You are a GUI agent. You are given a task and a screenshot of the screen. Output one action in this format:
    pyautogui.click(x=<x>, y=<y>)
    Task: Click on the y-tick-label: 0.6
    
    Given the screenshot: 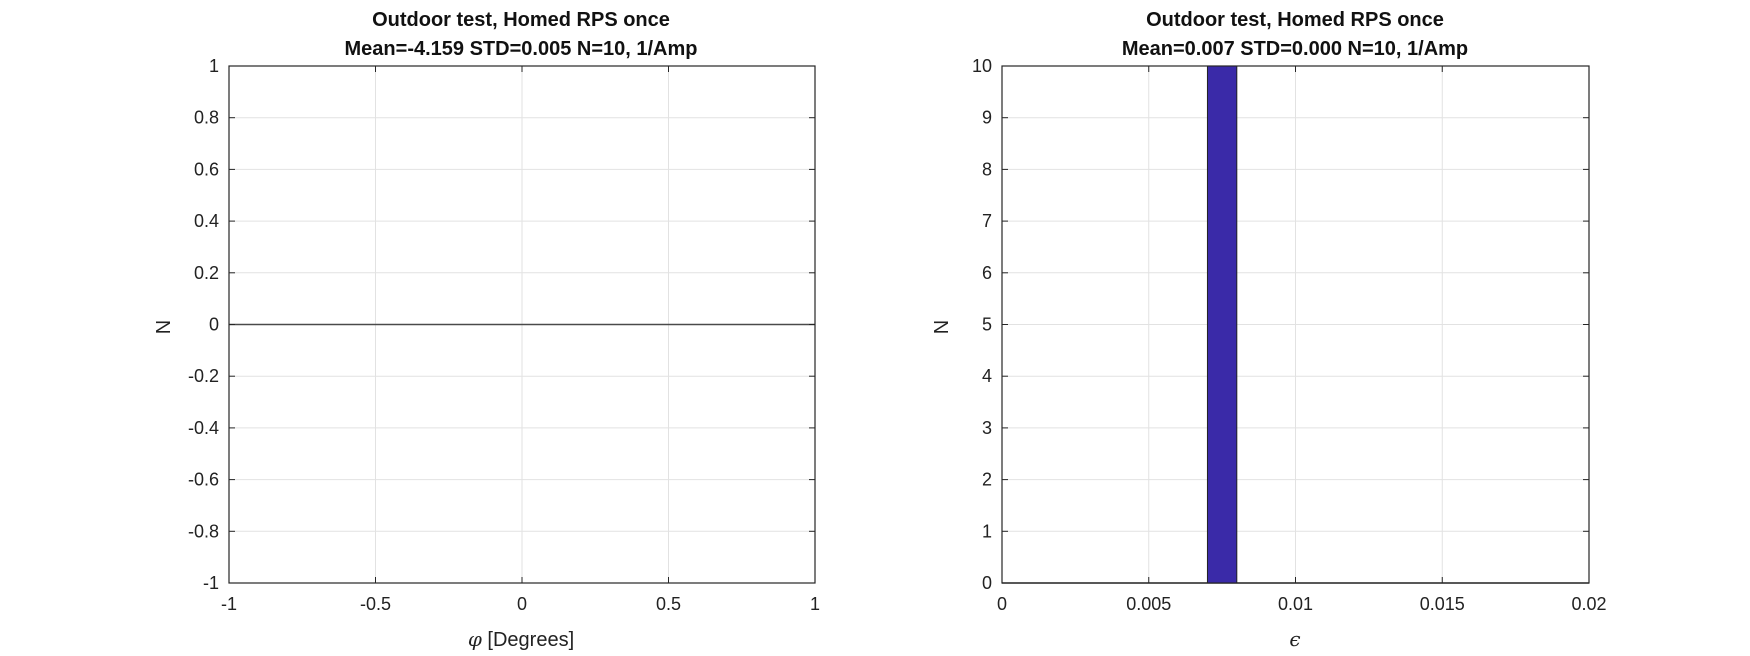 What is the action you would take?
    pyautogui.click(x=206, y=169)
    